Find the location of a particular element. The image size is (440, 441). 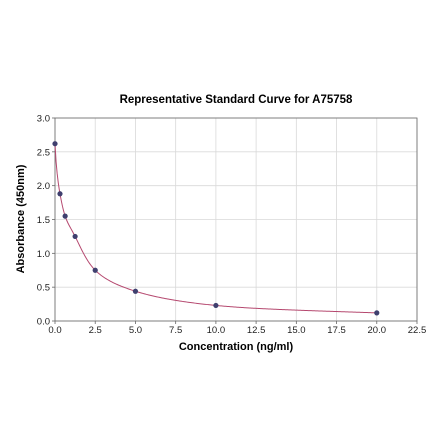

x-tick-label: 2.5 is located at coordinates (95, 330).